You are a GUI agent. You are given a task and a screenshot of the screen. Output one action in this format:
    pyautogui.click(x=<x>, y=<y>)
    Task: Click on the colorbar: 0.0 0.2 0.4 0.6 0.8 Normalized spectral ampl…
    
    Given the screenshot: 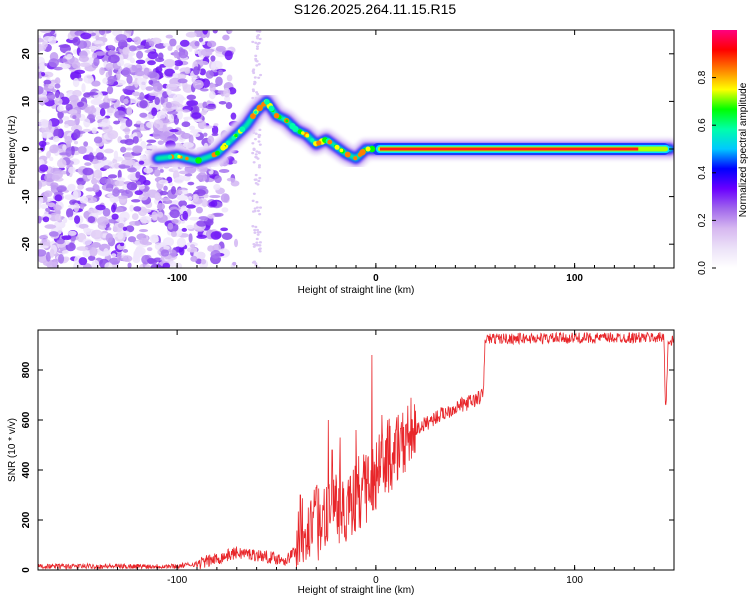 What is the action you would take?
    pyautogui.click(x=723, y=152)
    